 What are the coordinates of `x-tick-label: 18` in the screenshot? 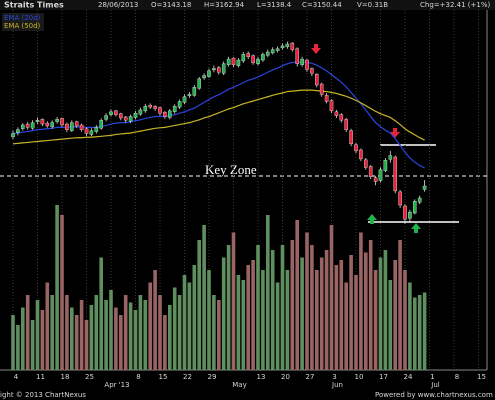 It's located at (65, 377).